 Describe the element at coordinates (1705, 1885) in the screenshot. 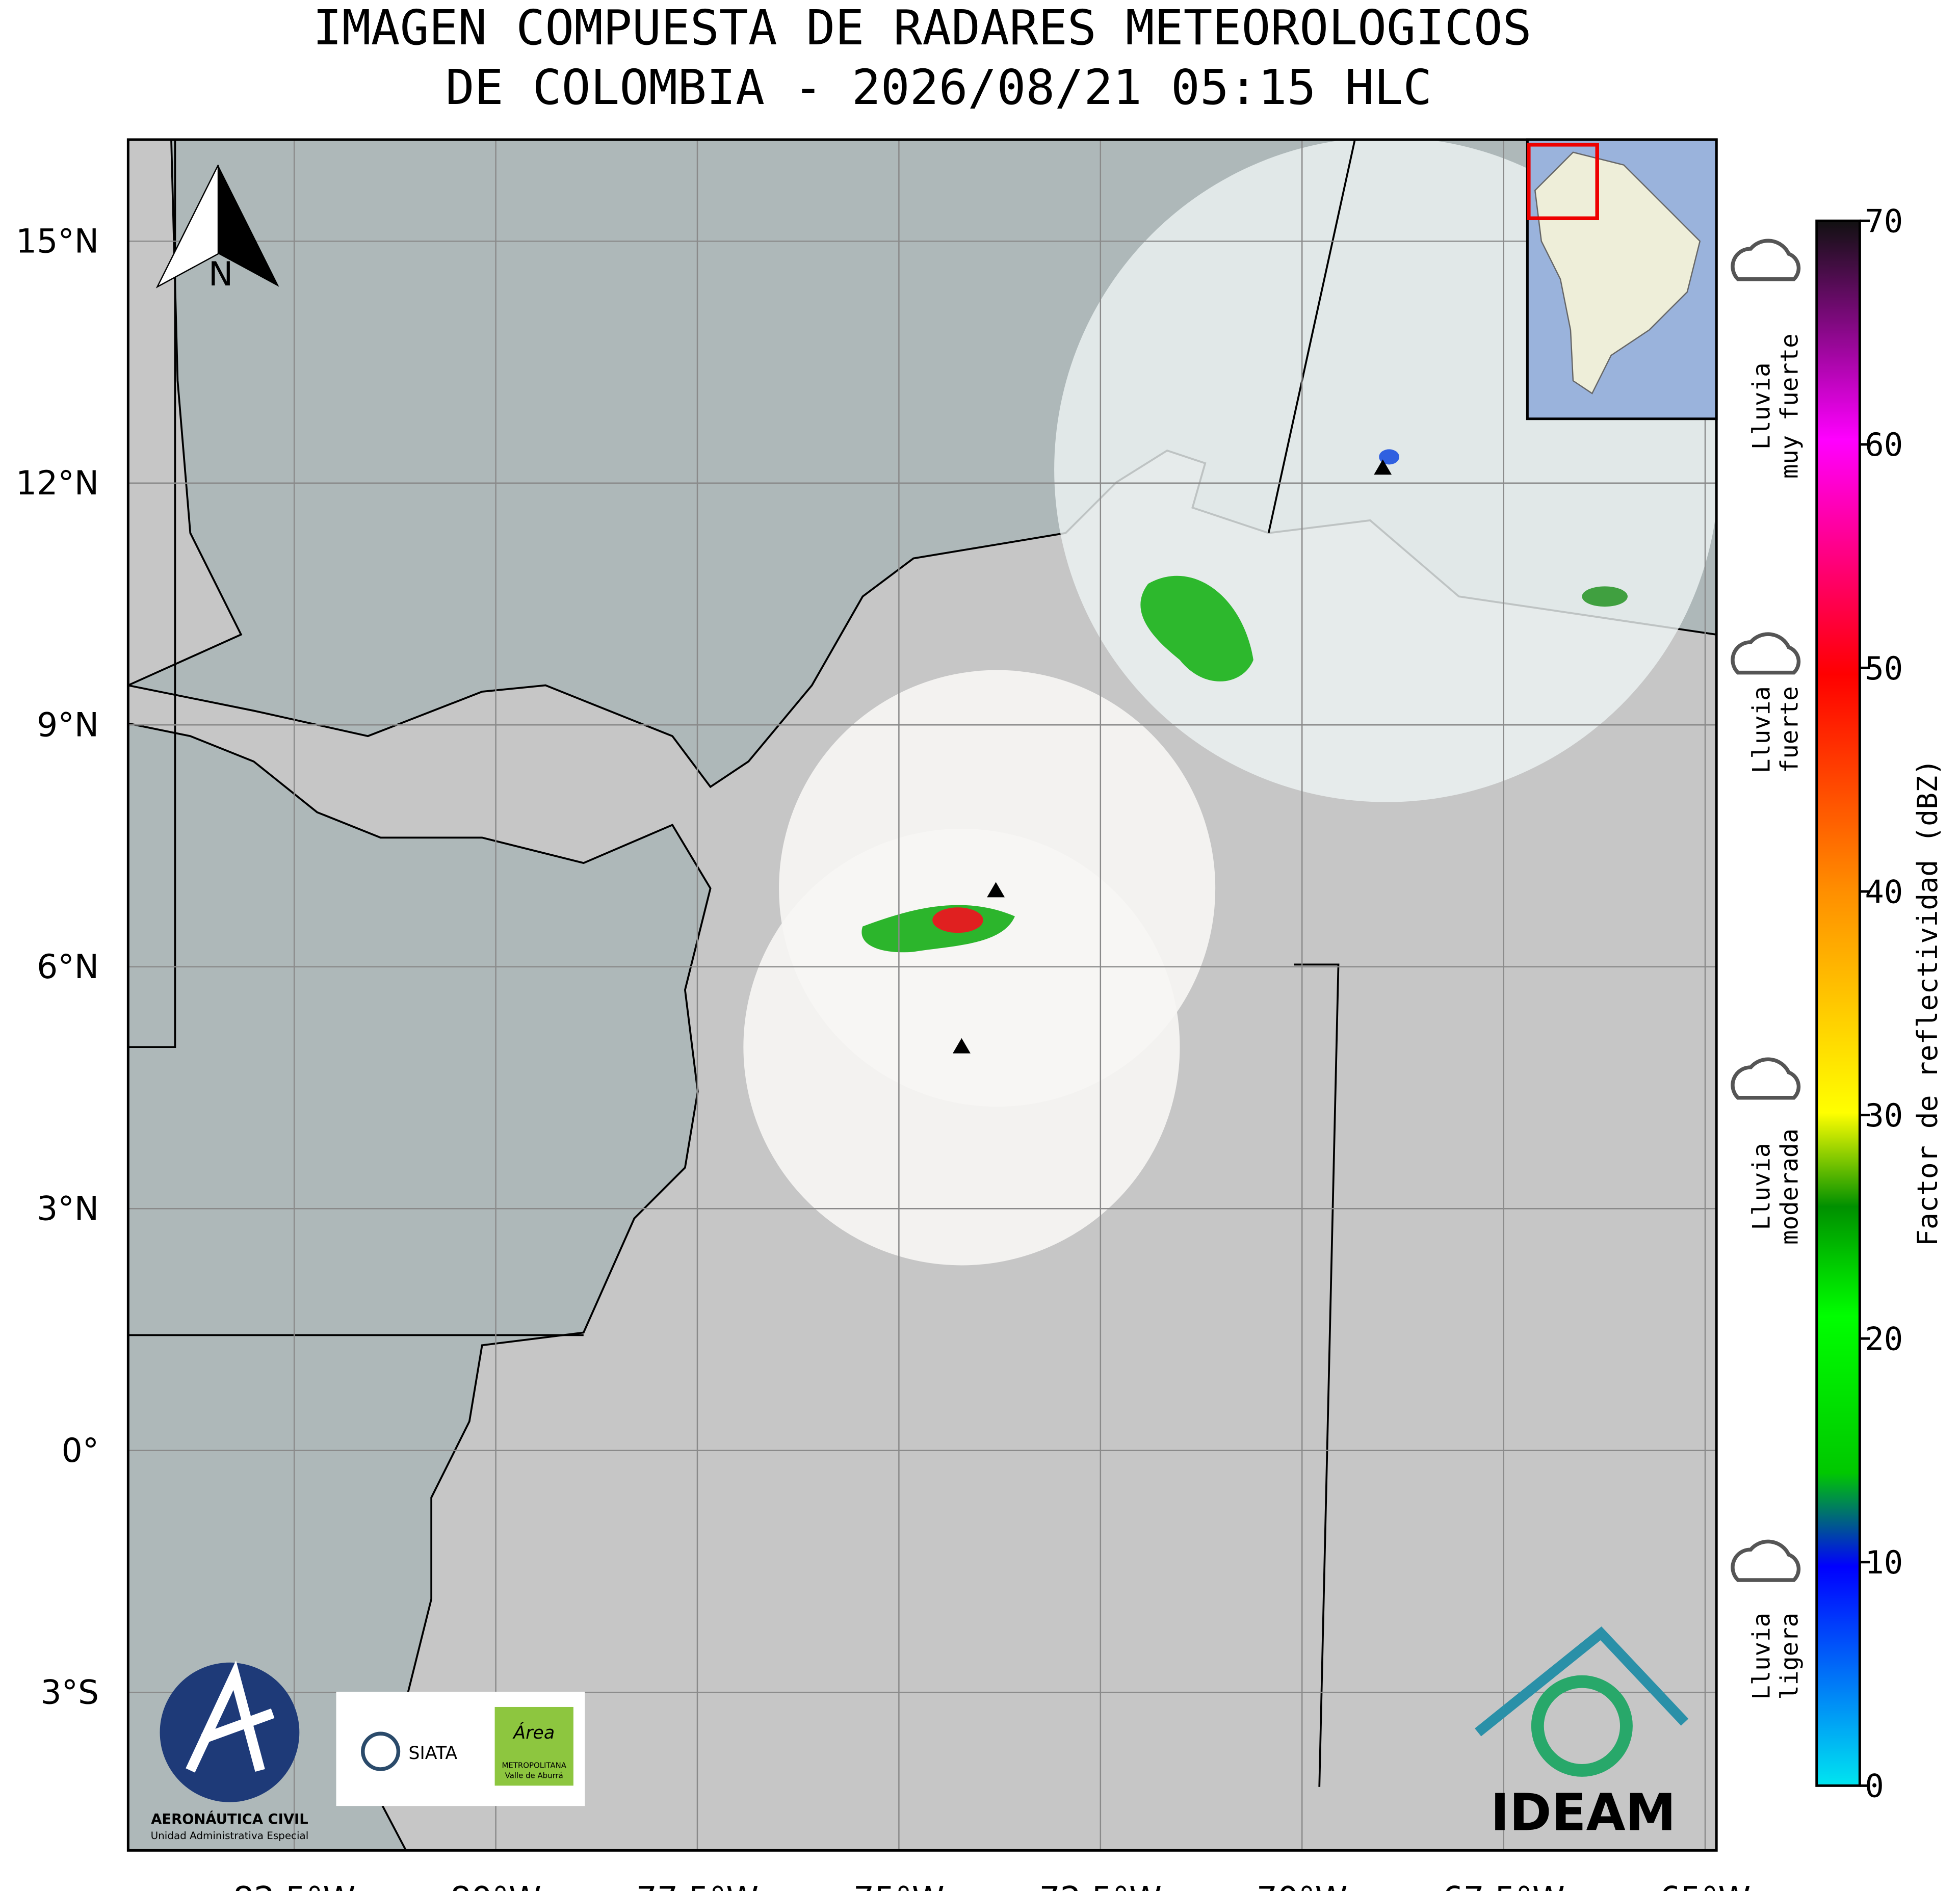

I see `x-tick-label: 65°W` at that location.